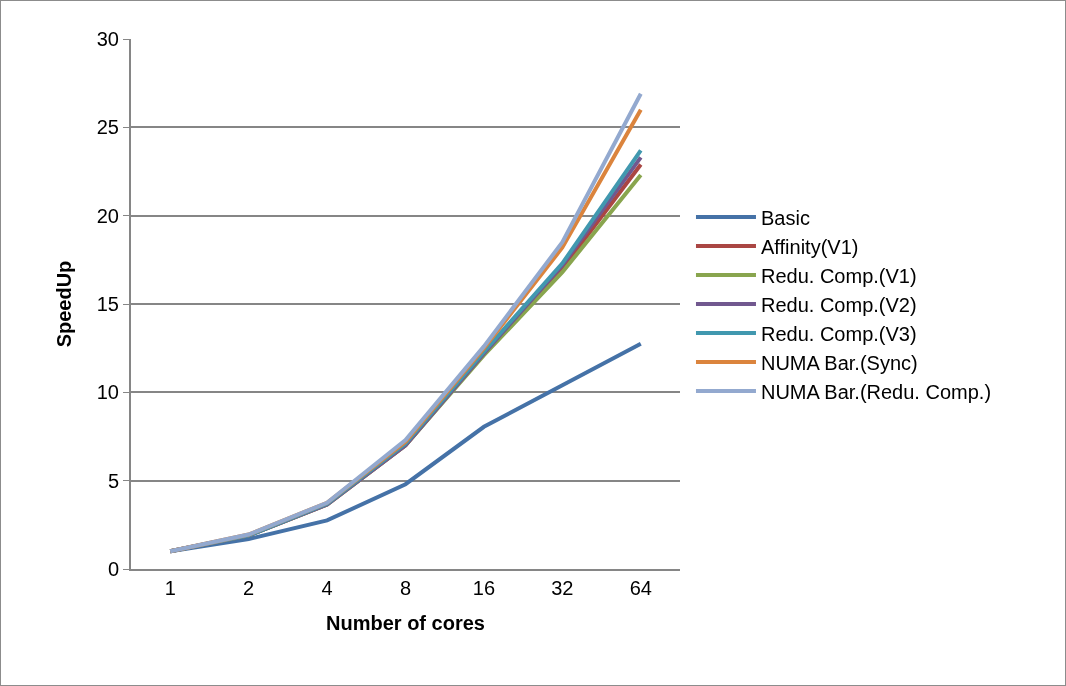 This screenshot has width=1066, height=686. What do you see at coordinates (839, 362) in the screenshot?
I see `legend-label: NUMA Bar.(Sync)` at bounding box center [839, 362].